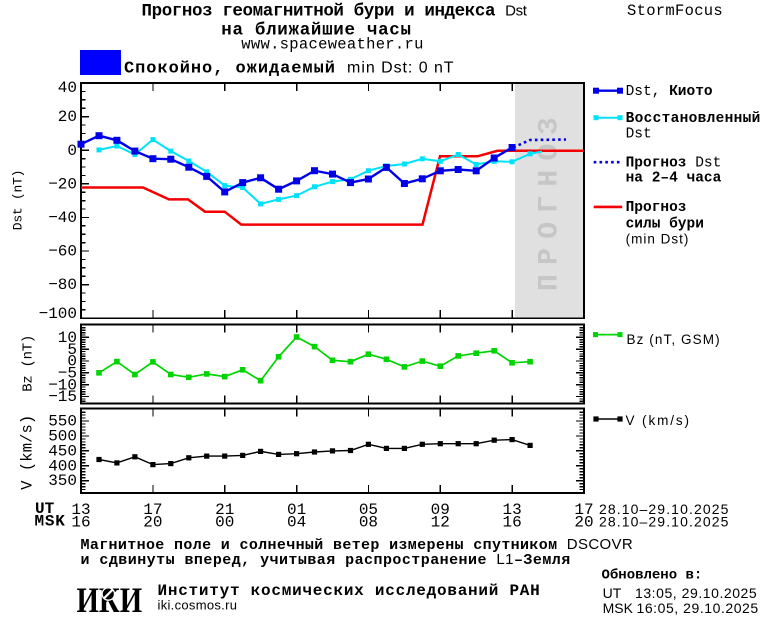 This screenshot has width=760, height=620. What do you see at coordinates (62, 218) in the screenshot?
I see `svg-text: −40` at bounding box center [62, 218].